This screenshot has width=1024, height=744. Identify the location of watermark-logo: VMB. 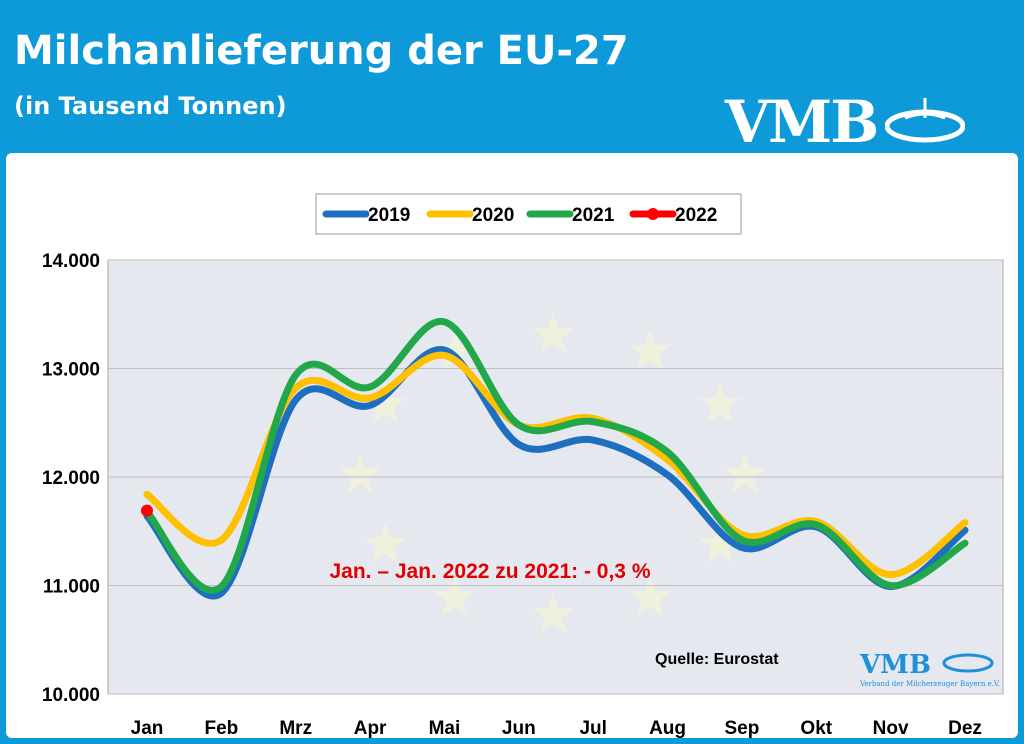
(895, 665).